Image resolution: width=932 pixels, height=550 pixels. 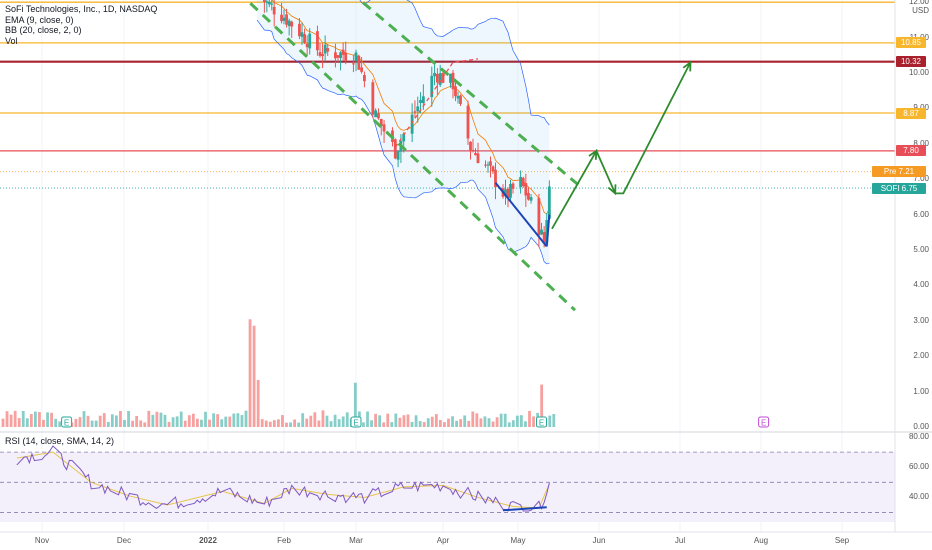 I want to click on earnings-marker: E, so click(x=542, y=422).